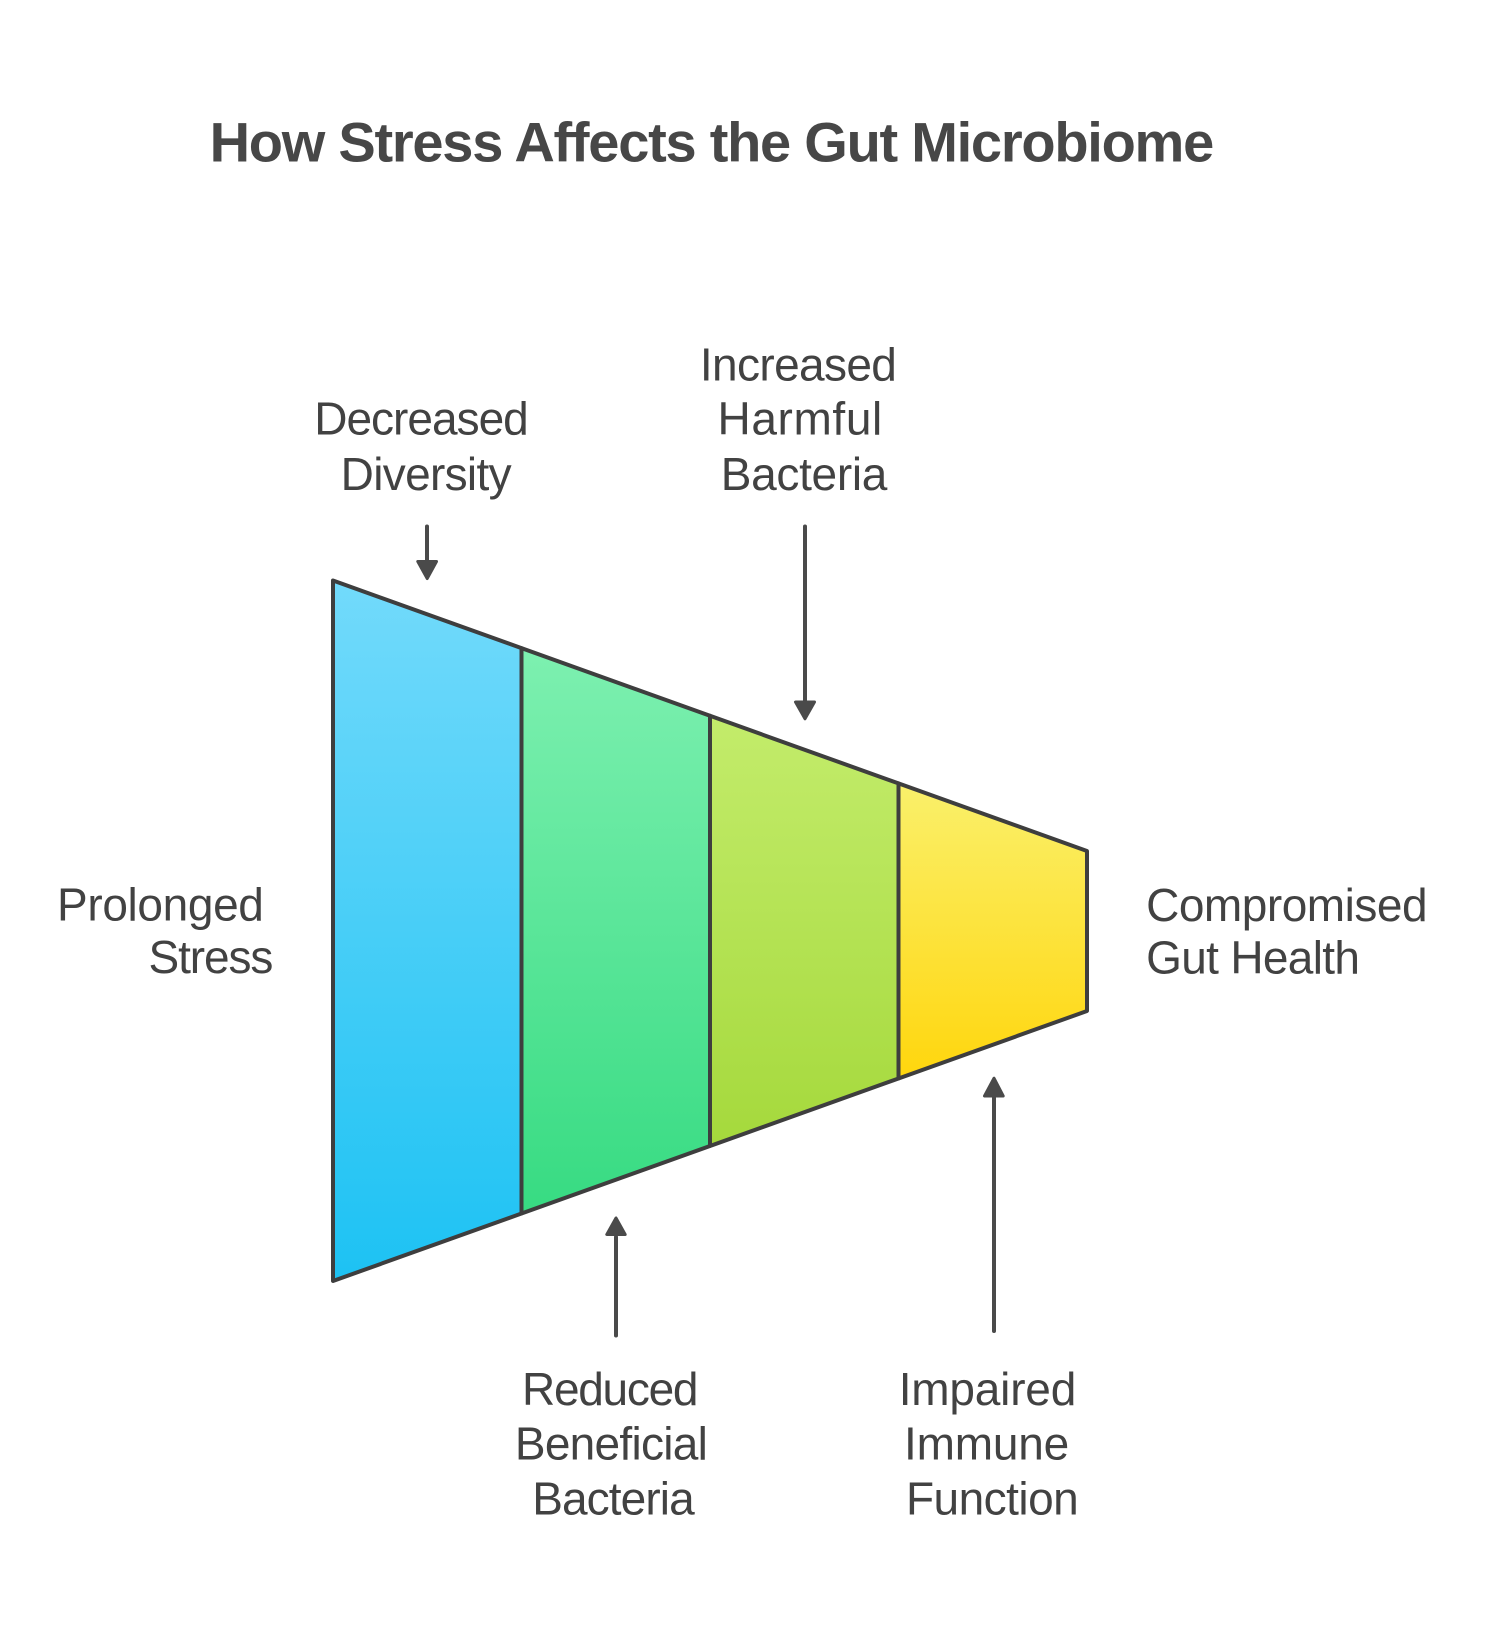  I want to click on svg-text: Impaired, so click(987, 1389).